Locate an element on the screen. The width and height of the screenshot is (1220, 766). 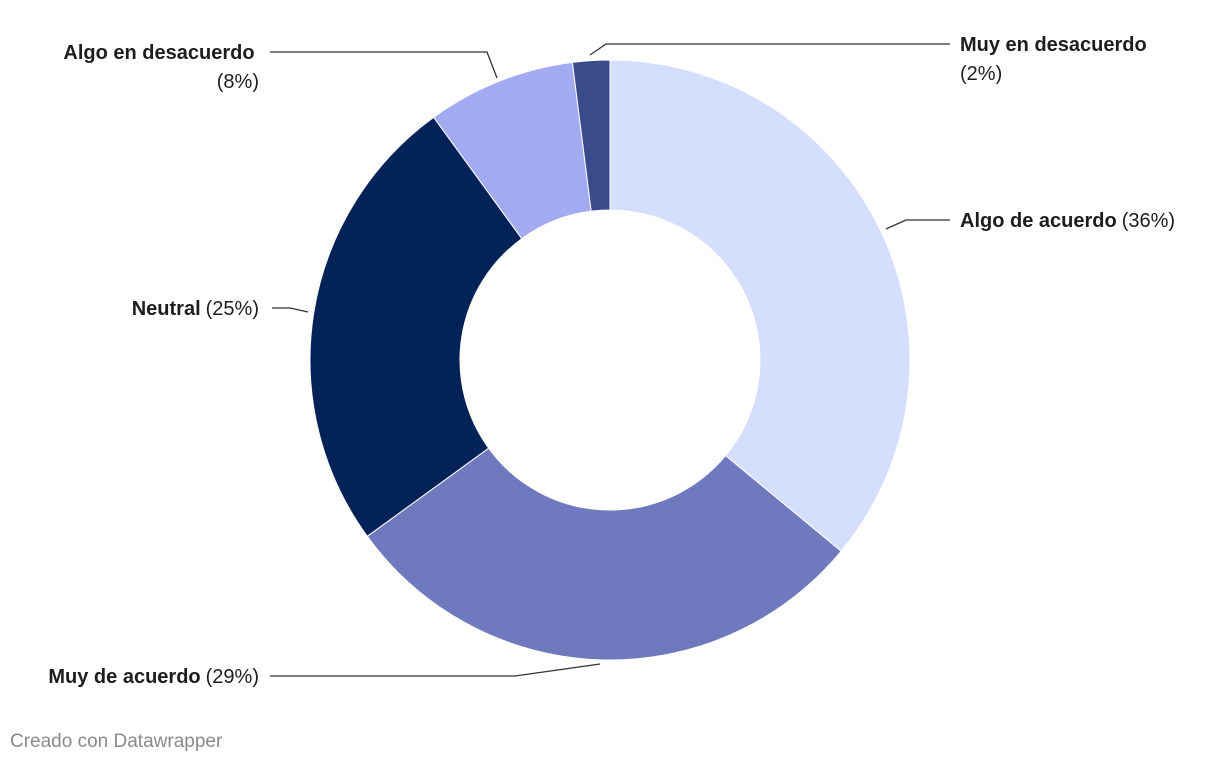
leader-line-algo-de-acuerdo is located at coordinates (917, 224).